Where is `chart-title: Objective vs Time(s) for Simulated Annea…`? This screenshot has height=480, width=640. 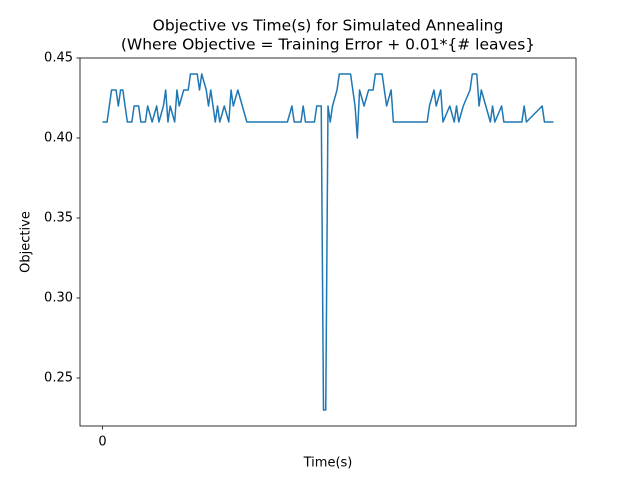 chart-title: Objective vs Time(s) for Simulated Annea… is located at coordinates (328, 26).